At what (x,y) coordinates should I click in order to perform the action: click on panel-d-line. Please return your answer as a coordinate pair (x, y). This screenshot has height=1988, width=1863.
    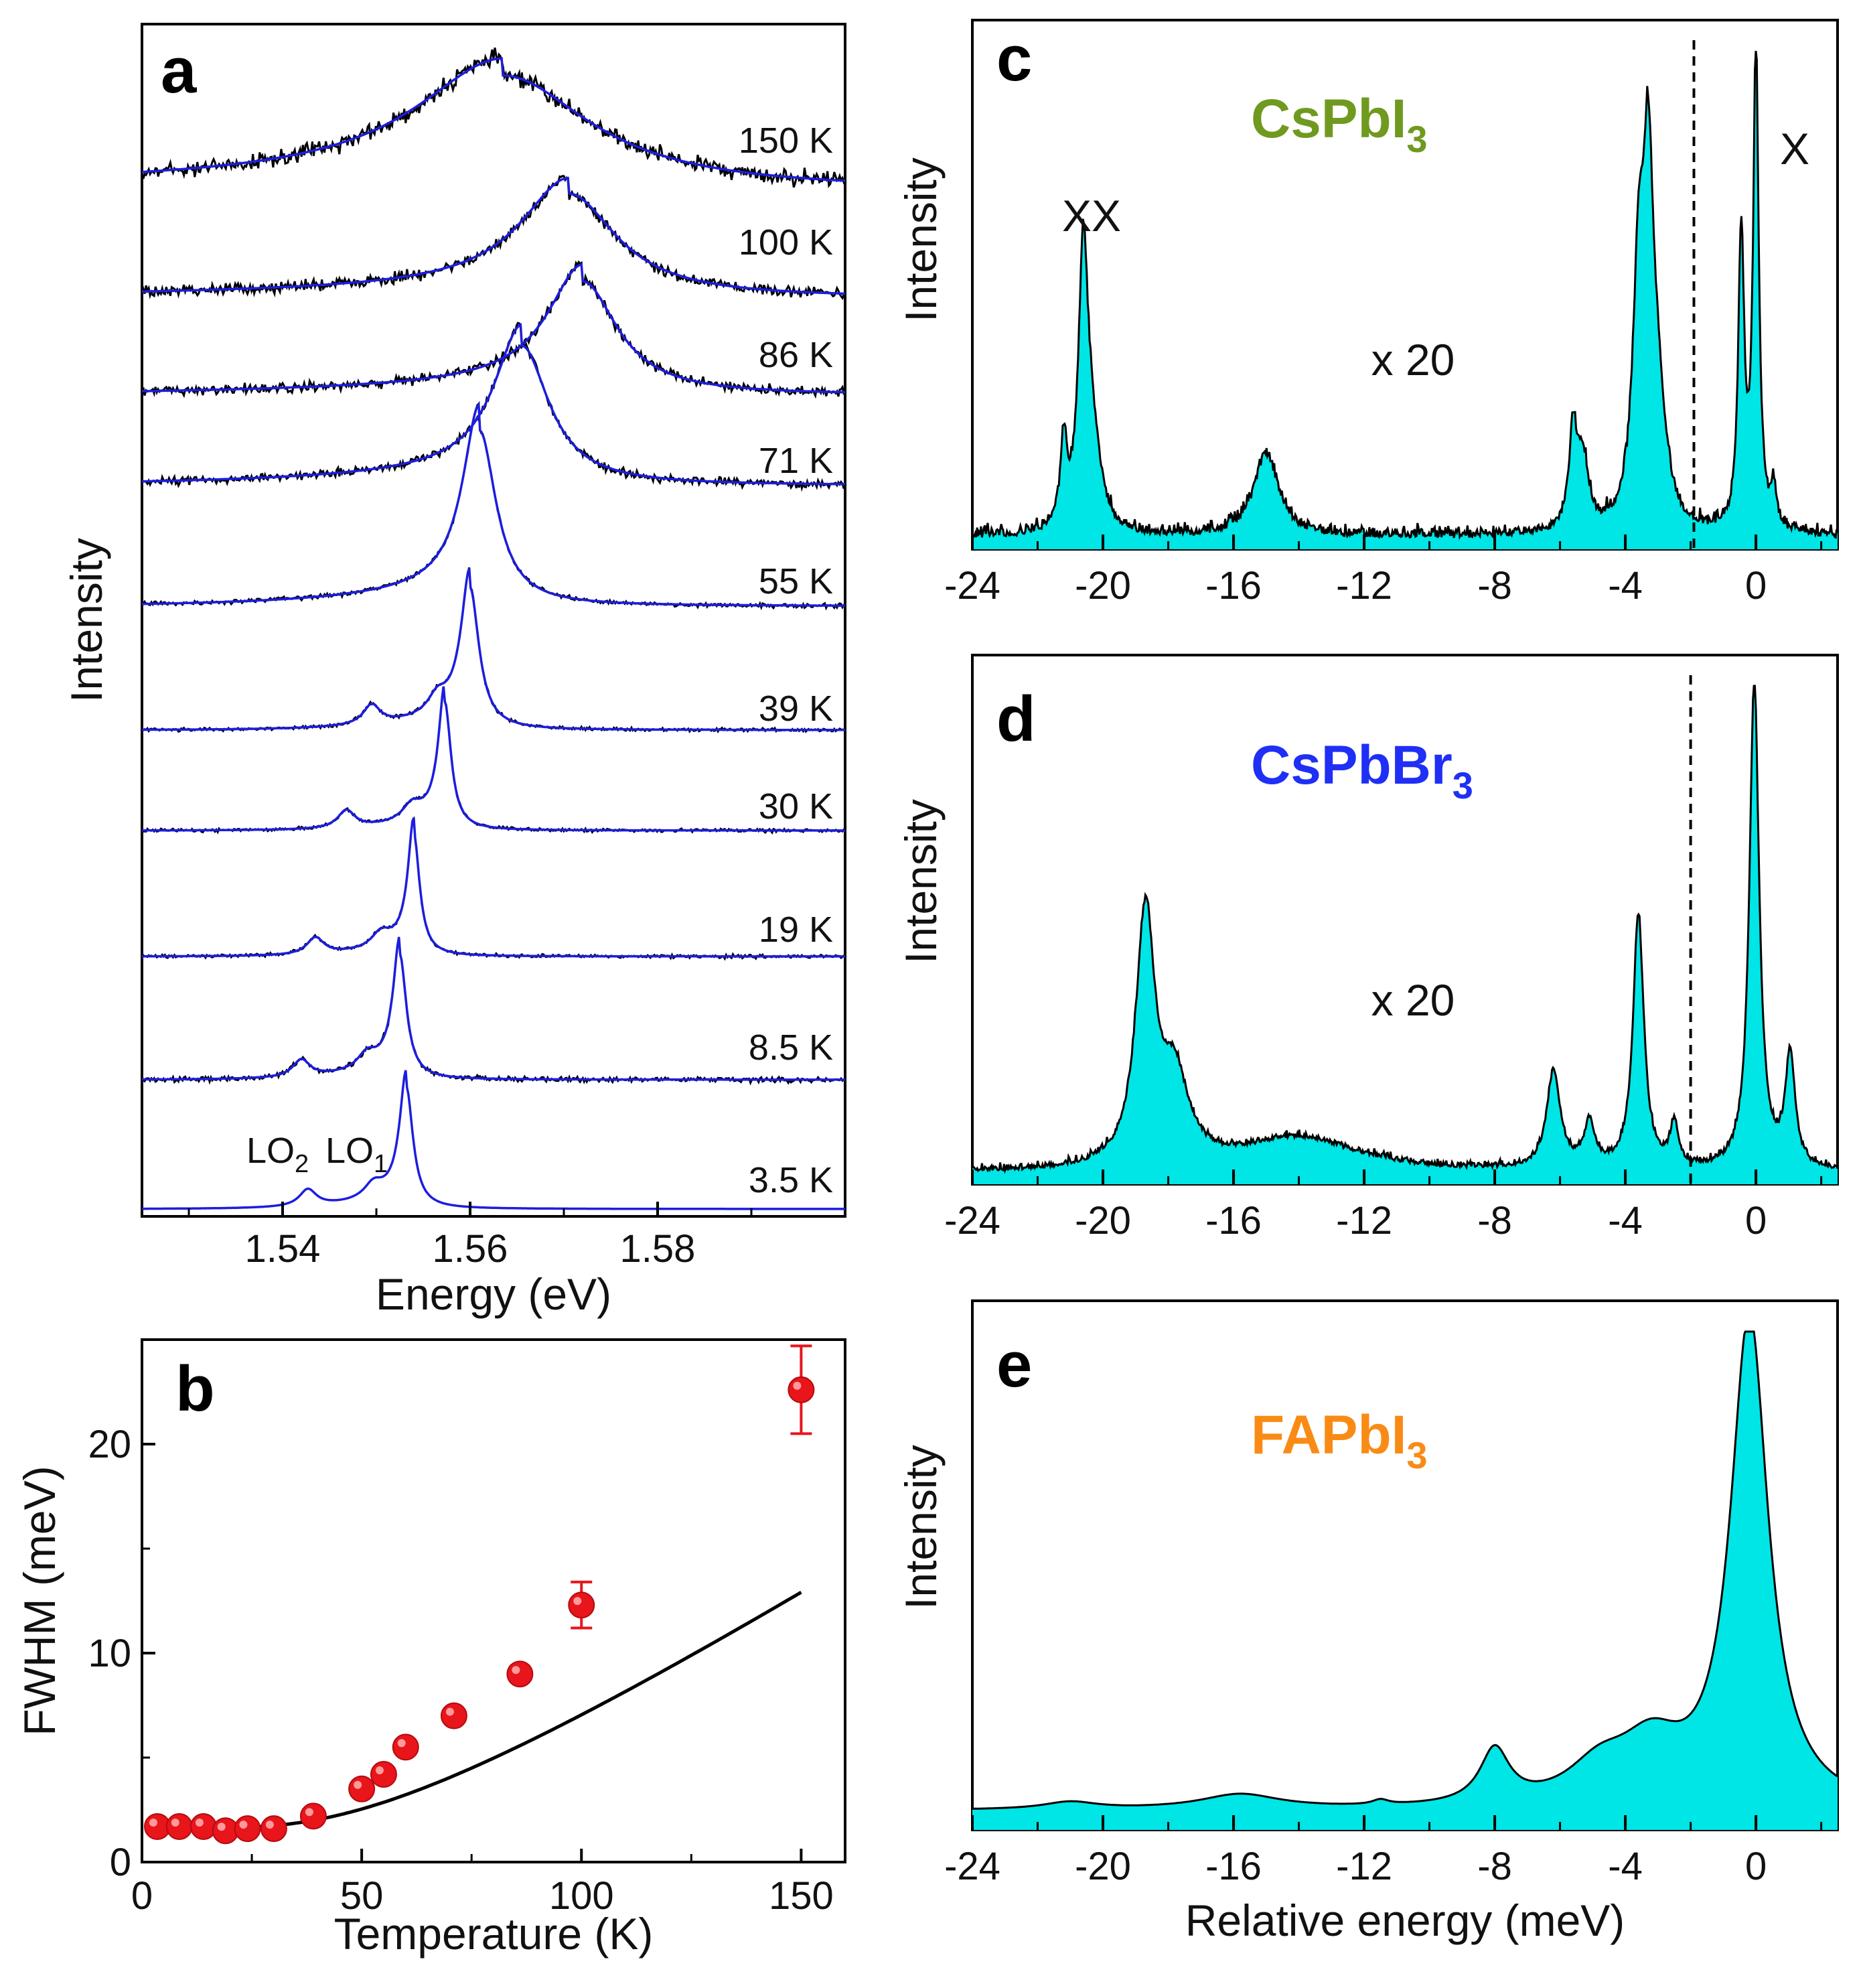
    Looking at the image, I should click on (1405, 929).